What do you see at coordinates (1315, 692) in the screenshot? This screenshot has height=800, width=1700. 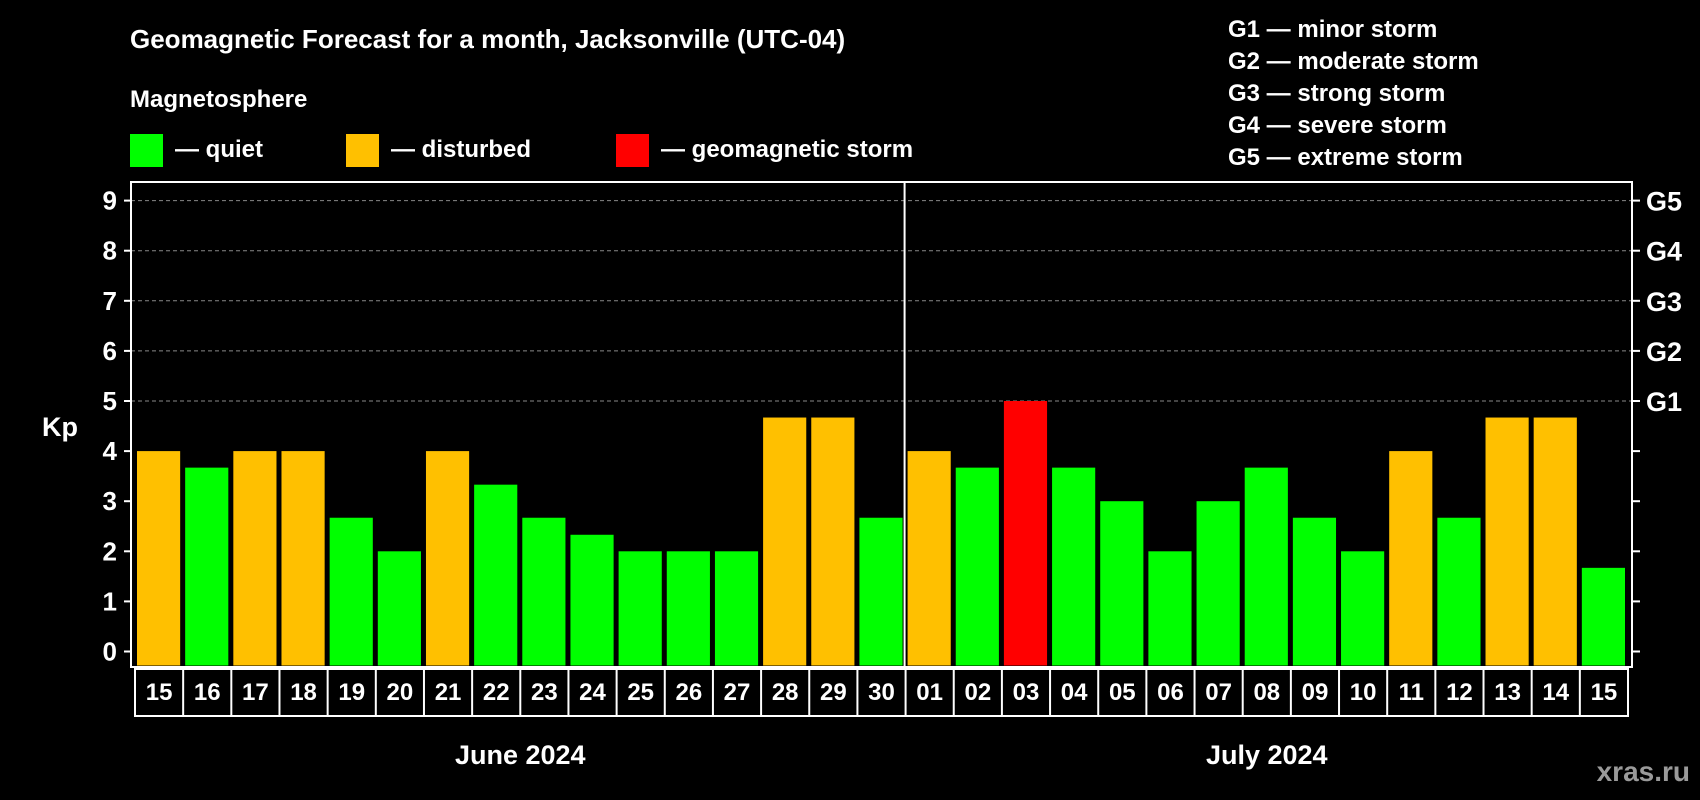 I see `date-label: 09` at bounding box center [1315, 692].